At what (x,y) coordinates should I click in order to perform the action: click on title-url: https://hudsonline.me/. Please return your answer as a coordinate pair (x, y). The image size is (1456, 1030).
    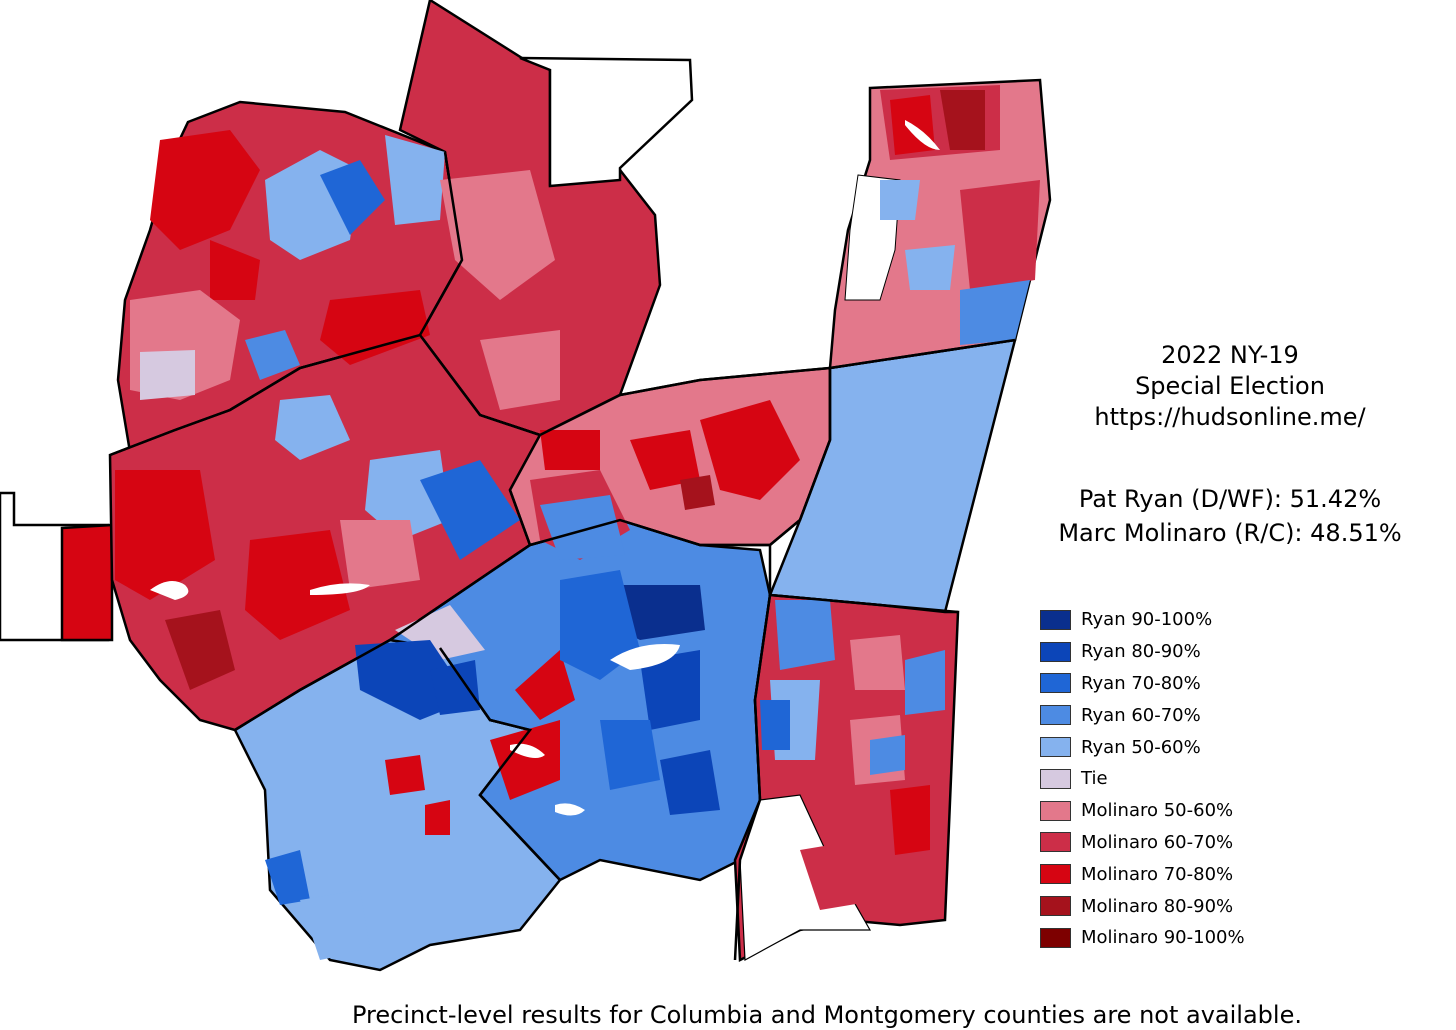
    Looking at the image, I should click on (1230, 417).